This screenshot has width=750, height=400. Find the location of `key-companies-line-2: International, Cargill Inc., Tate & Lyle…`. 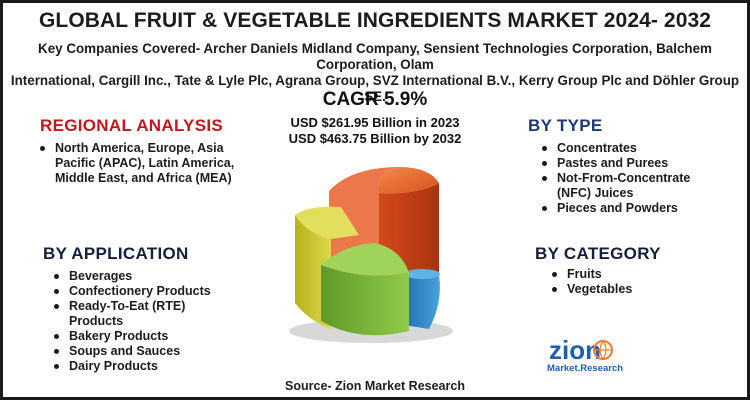

key-companies-line-2: International, Cargill Inc., Tate & Lyle… is located at coordinates (375, 88).